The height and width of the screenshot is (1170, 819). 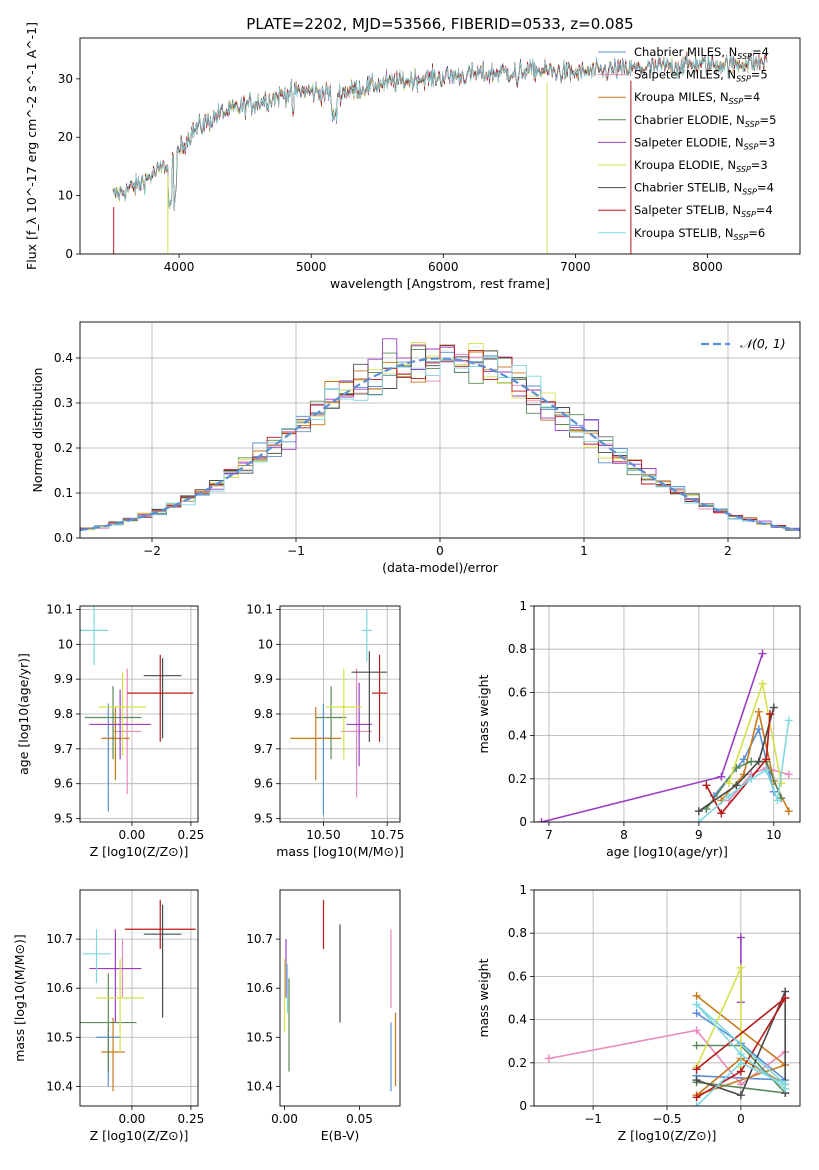 I want to click on y-tick-label: 1, so click(x=523, y=890).